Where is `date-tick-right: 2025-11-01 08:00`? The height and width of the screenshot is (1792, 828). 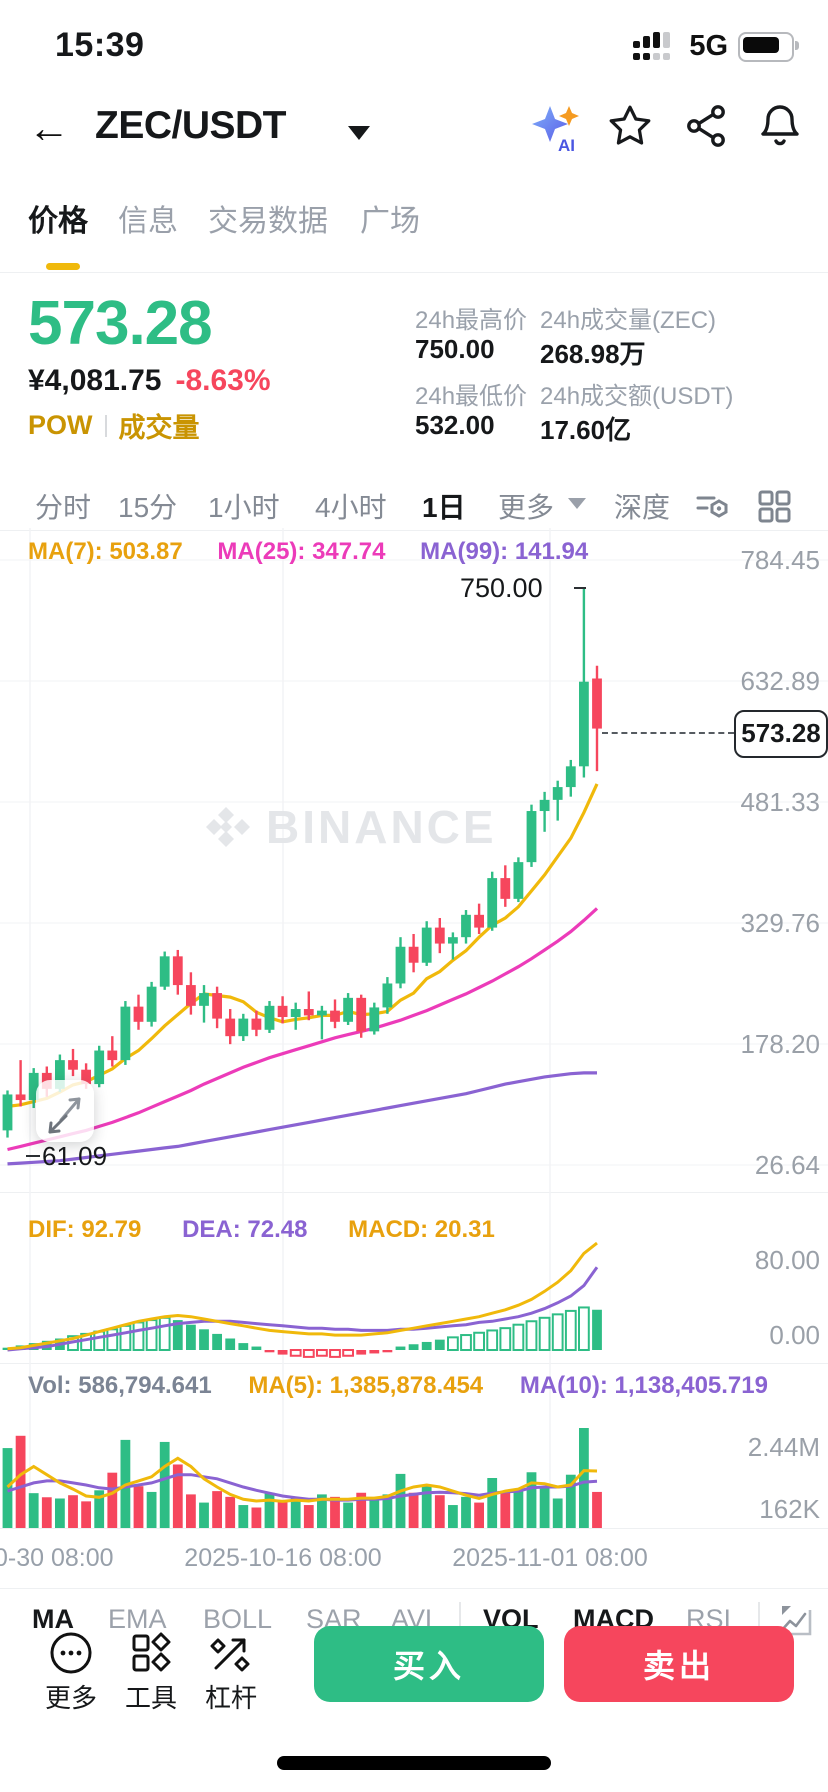
date-tick-right: 2025-11-01 08:00 is located at coordinates (550, 1558).